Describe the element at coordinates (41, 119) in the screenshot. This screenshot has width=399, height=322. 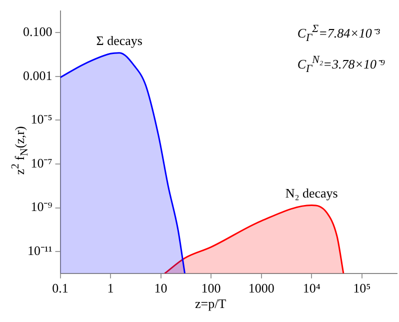
I see `y-tick-label: 10⁻⁵` at that location.